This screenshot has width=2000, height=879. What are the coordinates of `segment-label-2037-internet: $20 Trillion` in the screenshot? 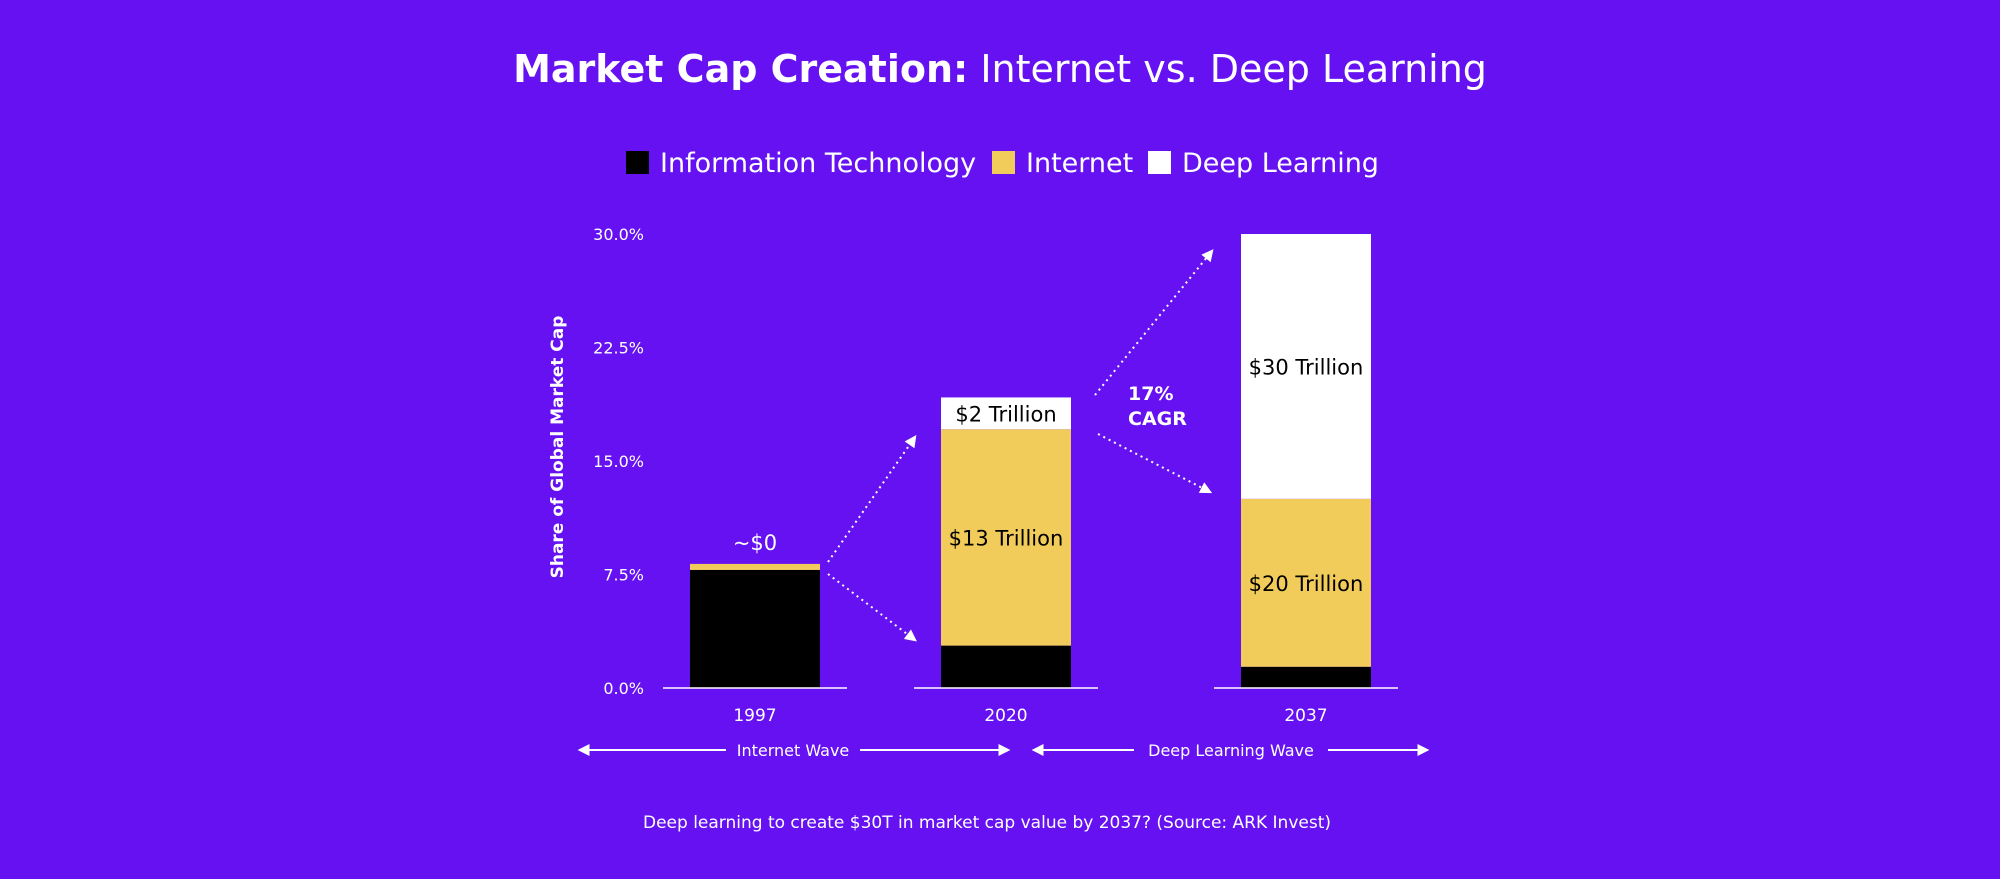 It's located at (1306, 584).